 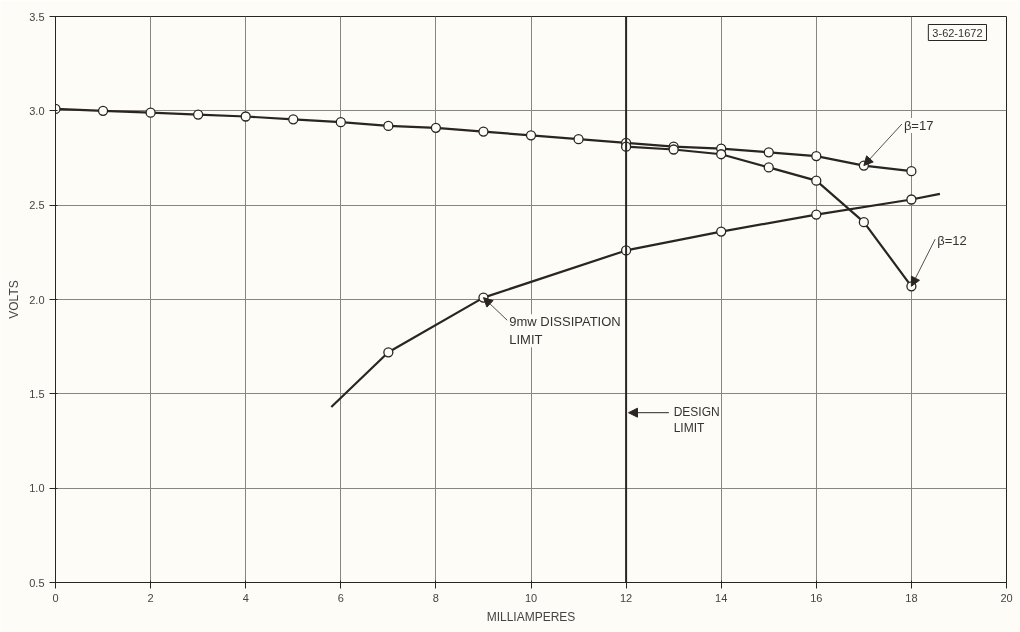 I want to click on y-tick-label: 1.5, so click(x=37, y=393).